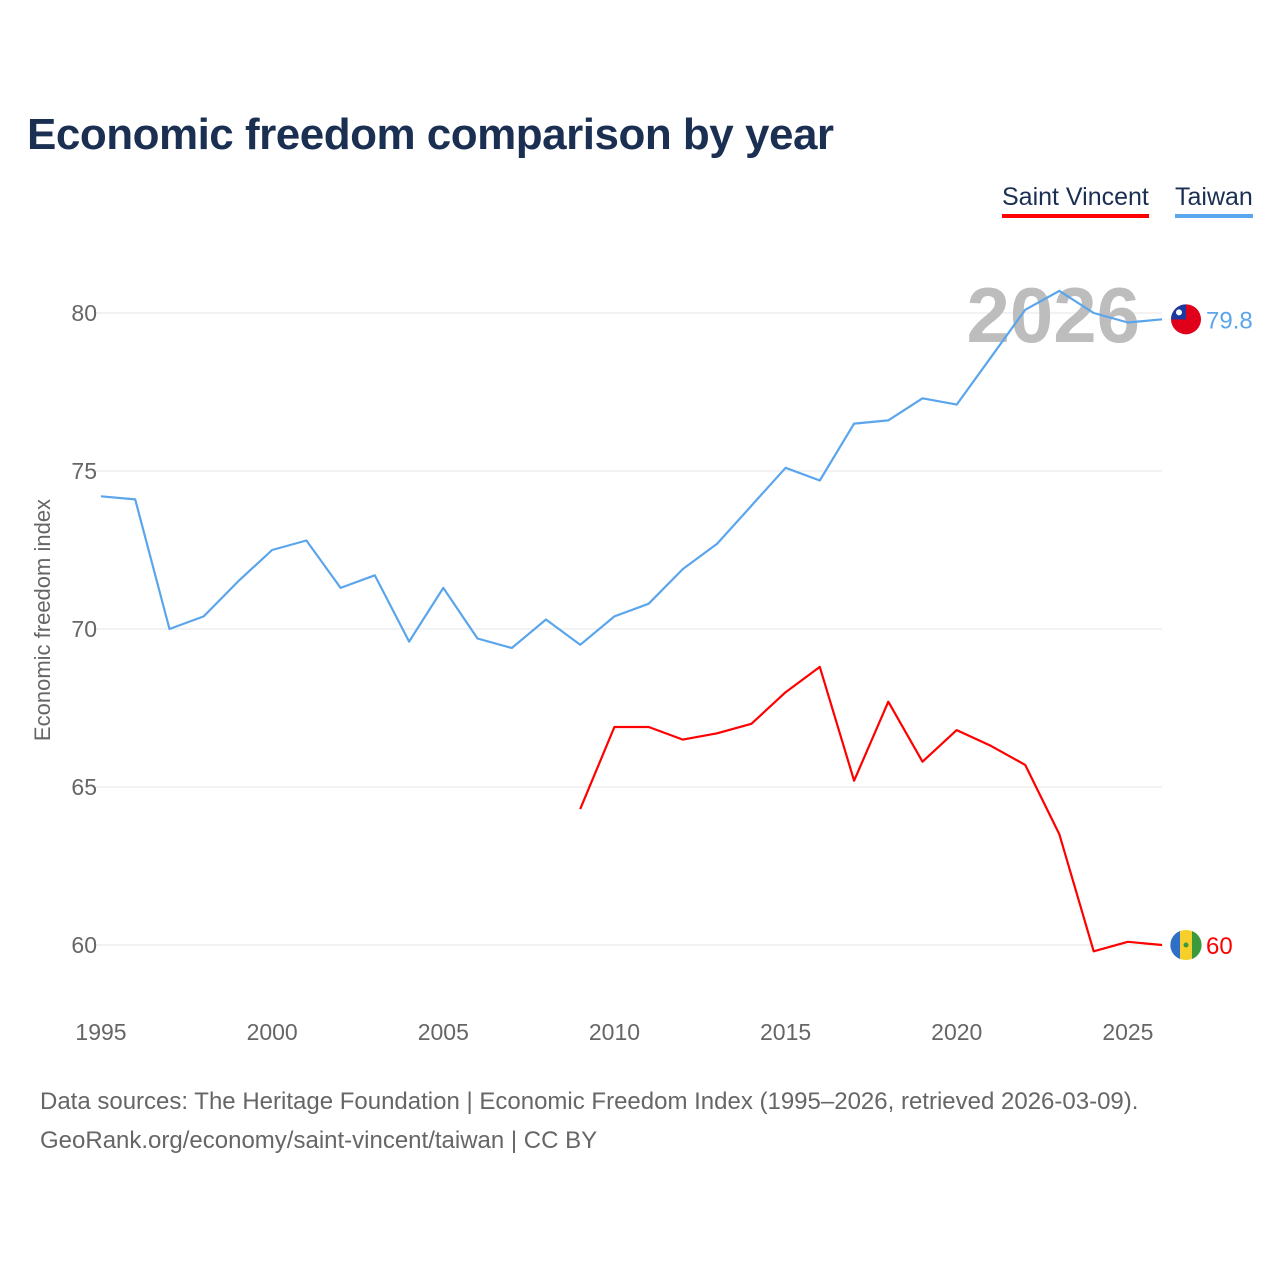 Image resolution: width=1280 pixels, height=1280 pixels. I want to click on end-value-label: 79.8, so click(1229, 320).